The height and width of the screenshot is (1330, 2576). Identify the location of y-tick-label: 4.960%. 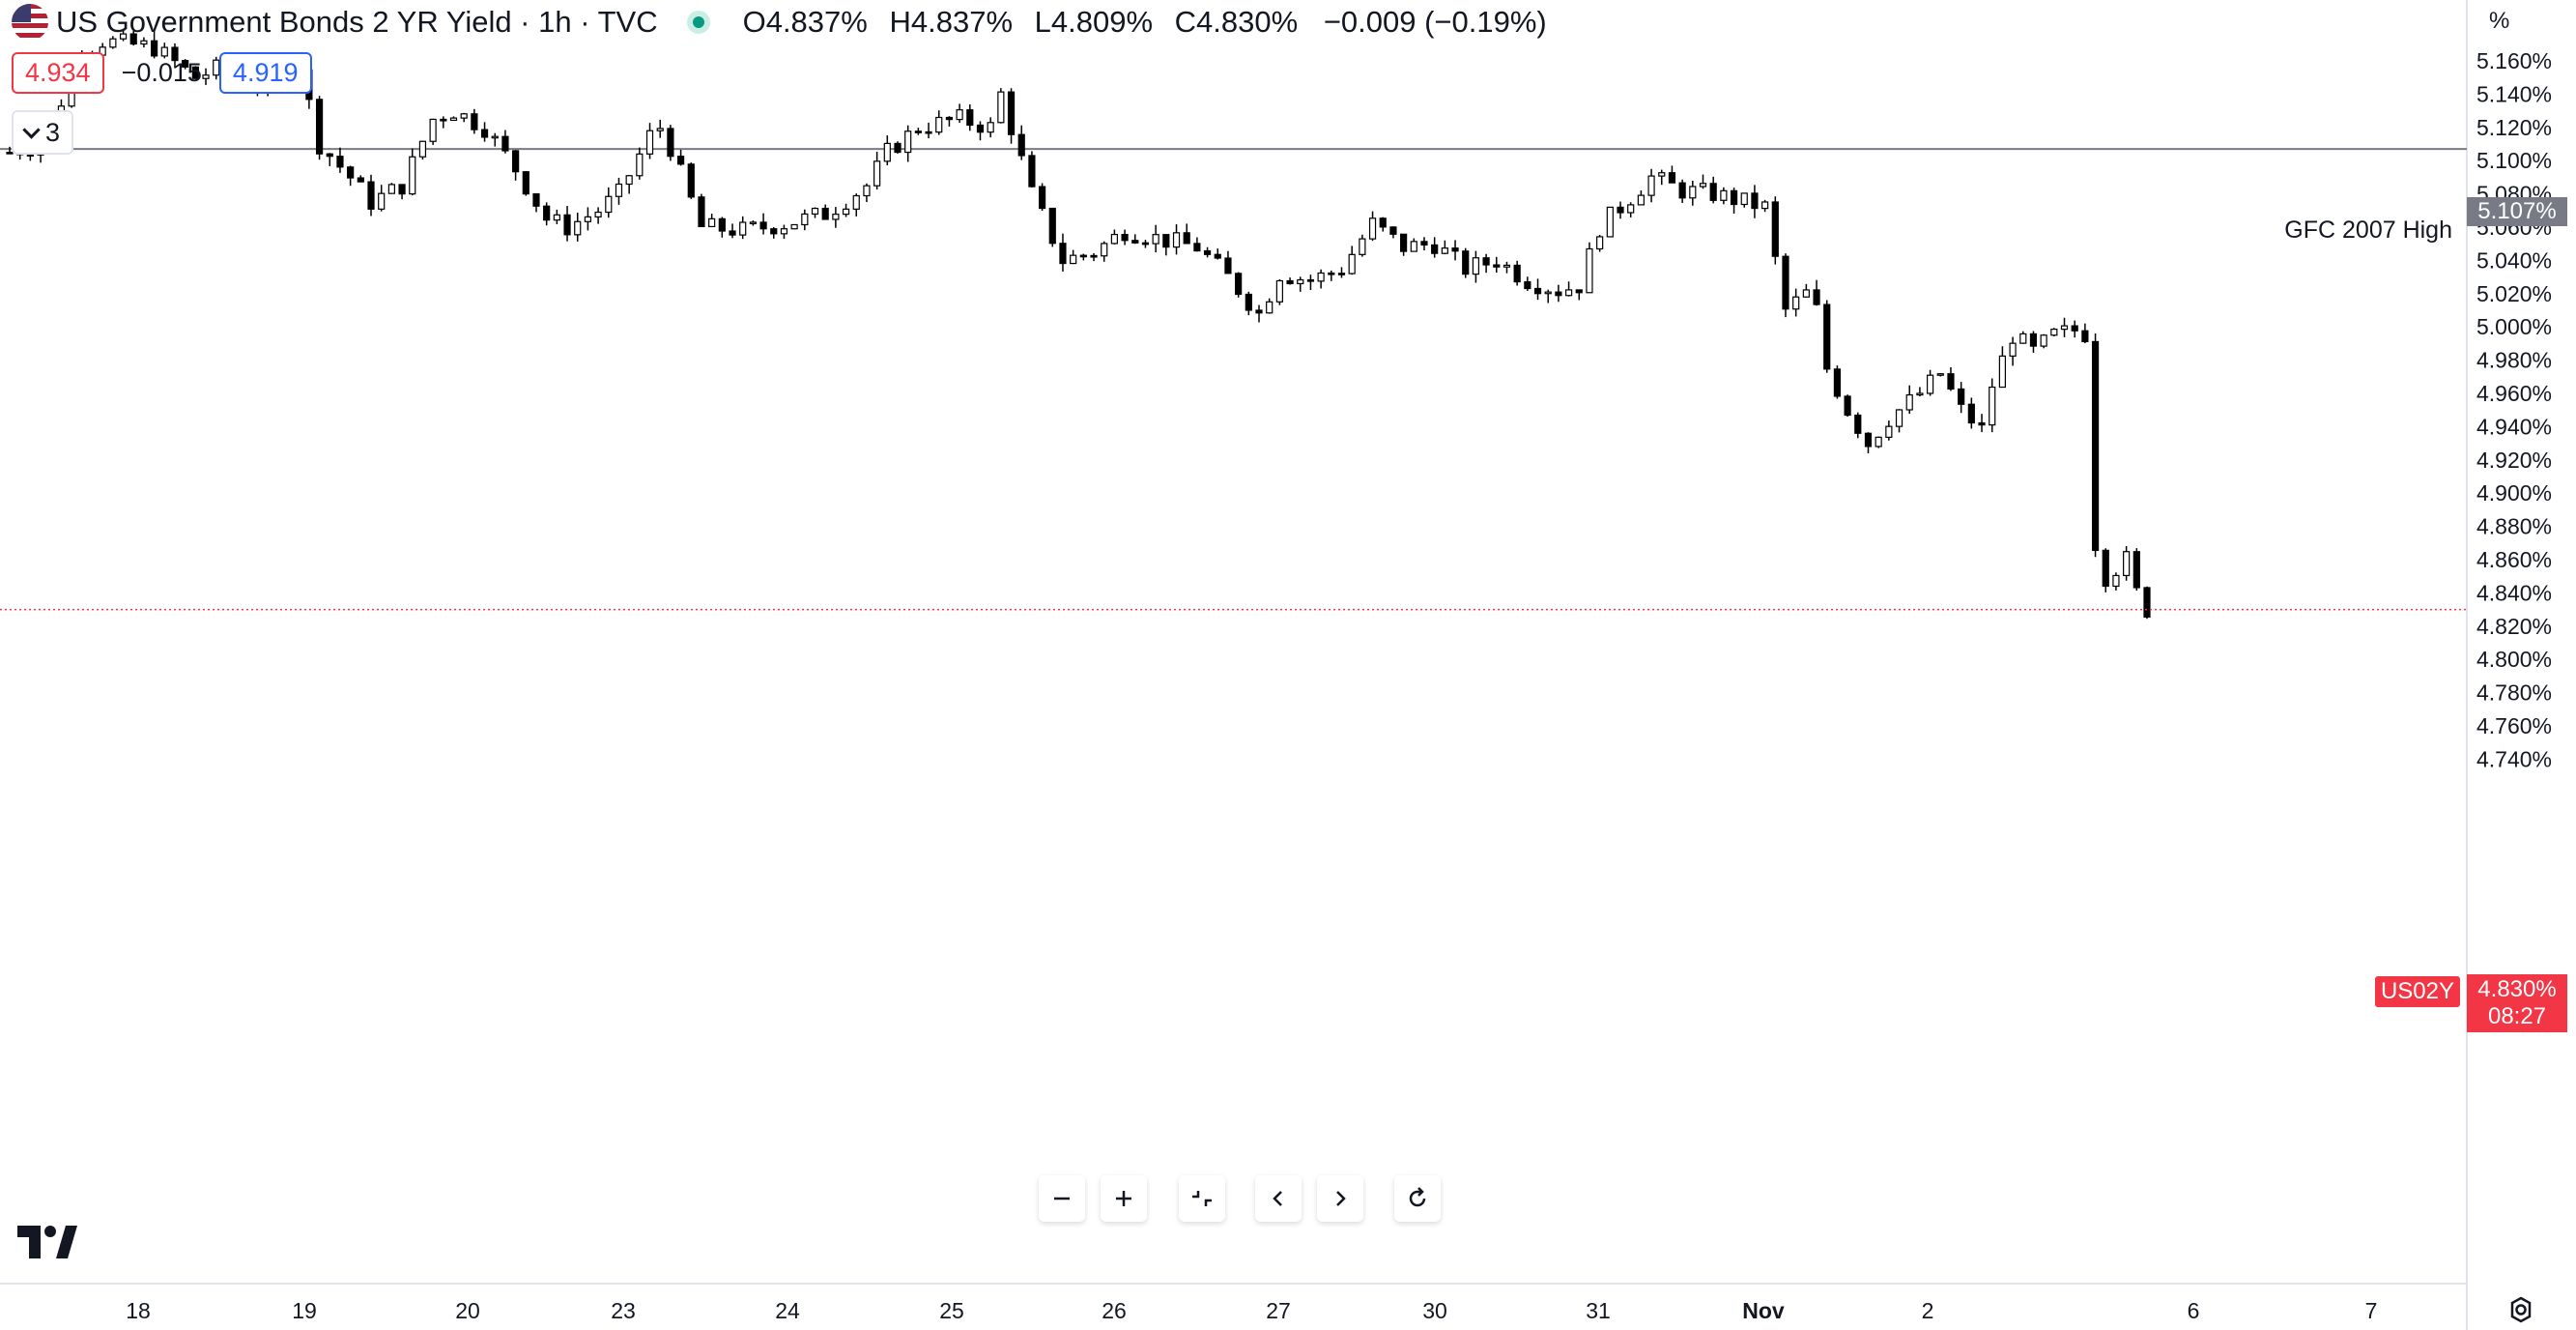
(2514, 394).